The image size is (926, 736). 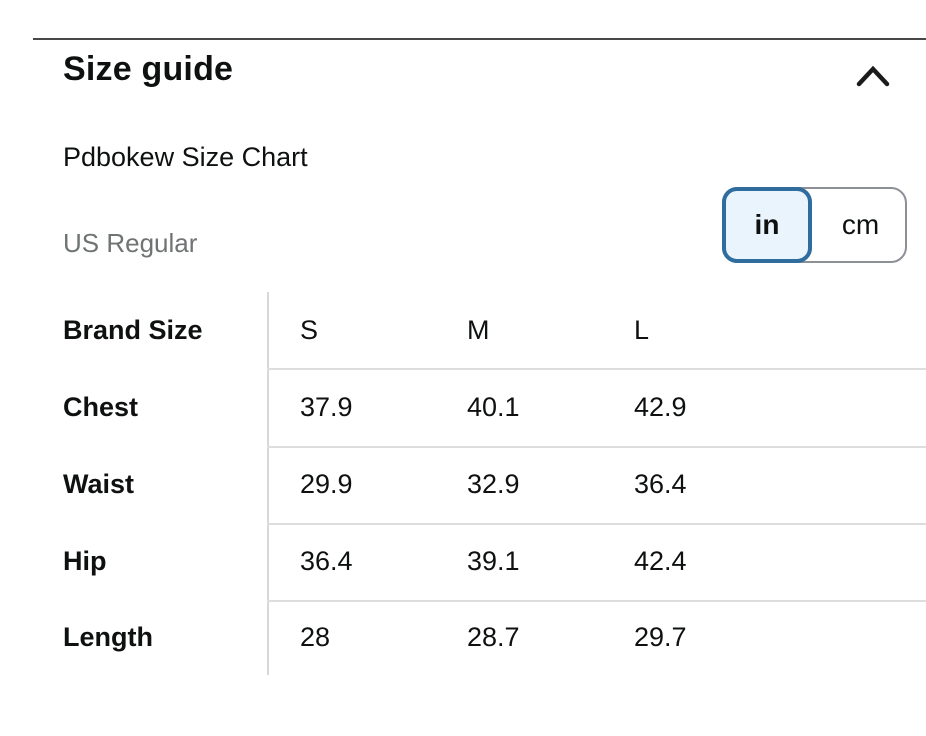 What do you see at coordinates (660, 637) in the screenshot?
I see `cell-value: 29.7` at bounding box center [660, 637].